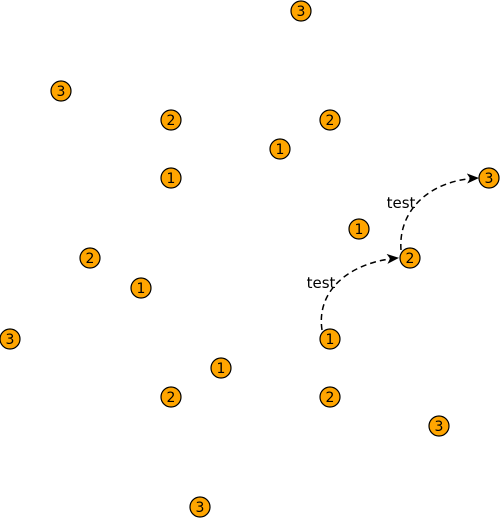 Image resolution: width=502 pixels, height=518 pixels. I want to click on node-6: 3, so click(489, 178).